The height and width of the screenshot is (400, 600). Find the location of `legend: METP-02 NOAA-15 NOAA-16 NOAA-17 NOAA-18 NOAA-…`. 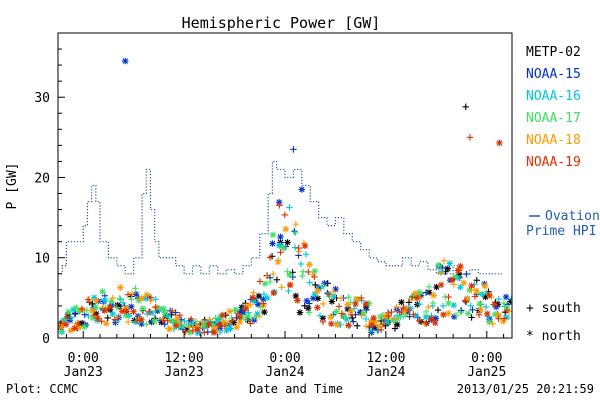

legend: METP-02 NOAA-15 NOAA-16 NOAA-17 NOAA-18 NOAA-… is located at coordinates (563, 194).